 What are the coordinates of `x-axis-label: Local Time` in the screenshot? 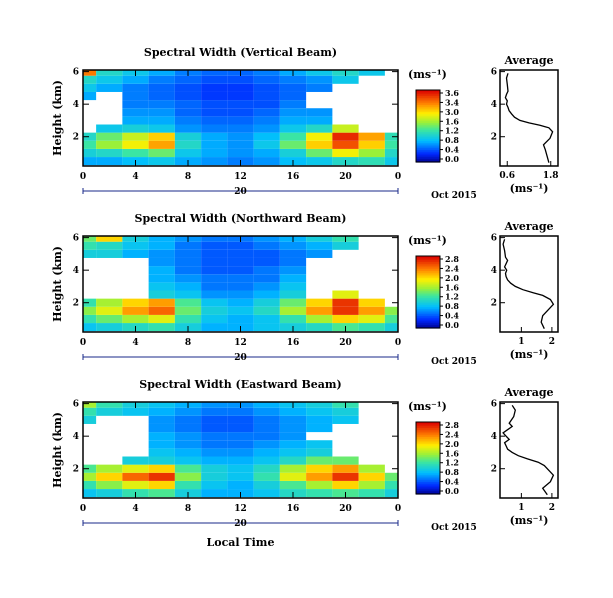 It's located at (241, 542).